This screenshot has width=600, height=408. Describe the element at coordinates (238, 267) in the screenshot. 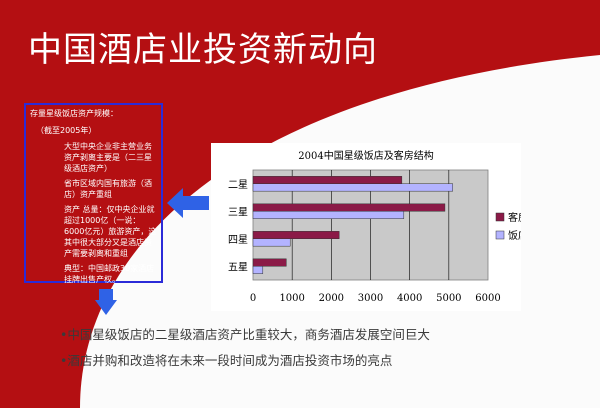

I see `y-category-label: 五星` at that location.